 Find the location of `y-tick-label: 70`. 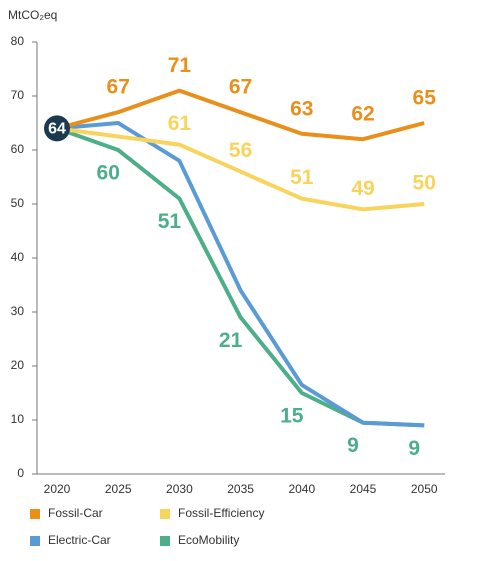

y-tick-label: 70 is located at coordinates (18, 95).